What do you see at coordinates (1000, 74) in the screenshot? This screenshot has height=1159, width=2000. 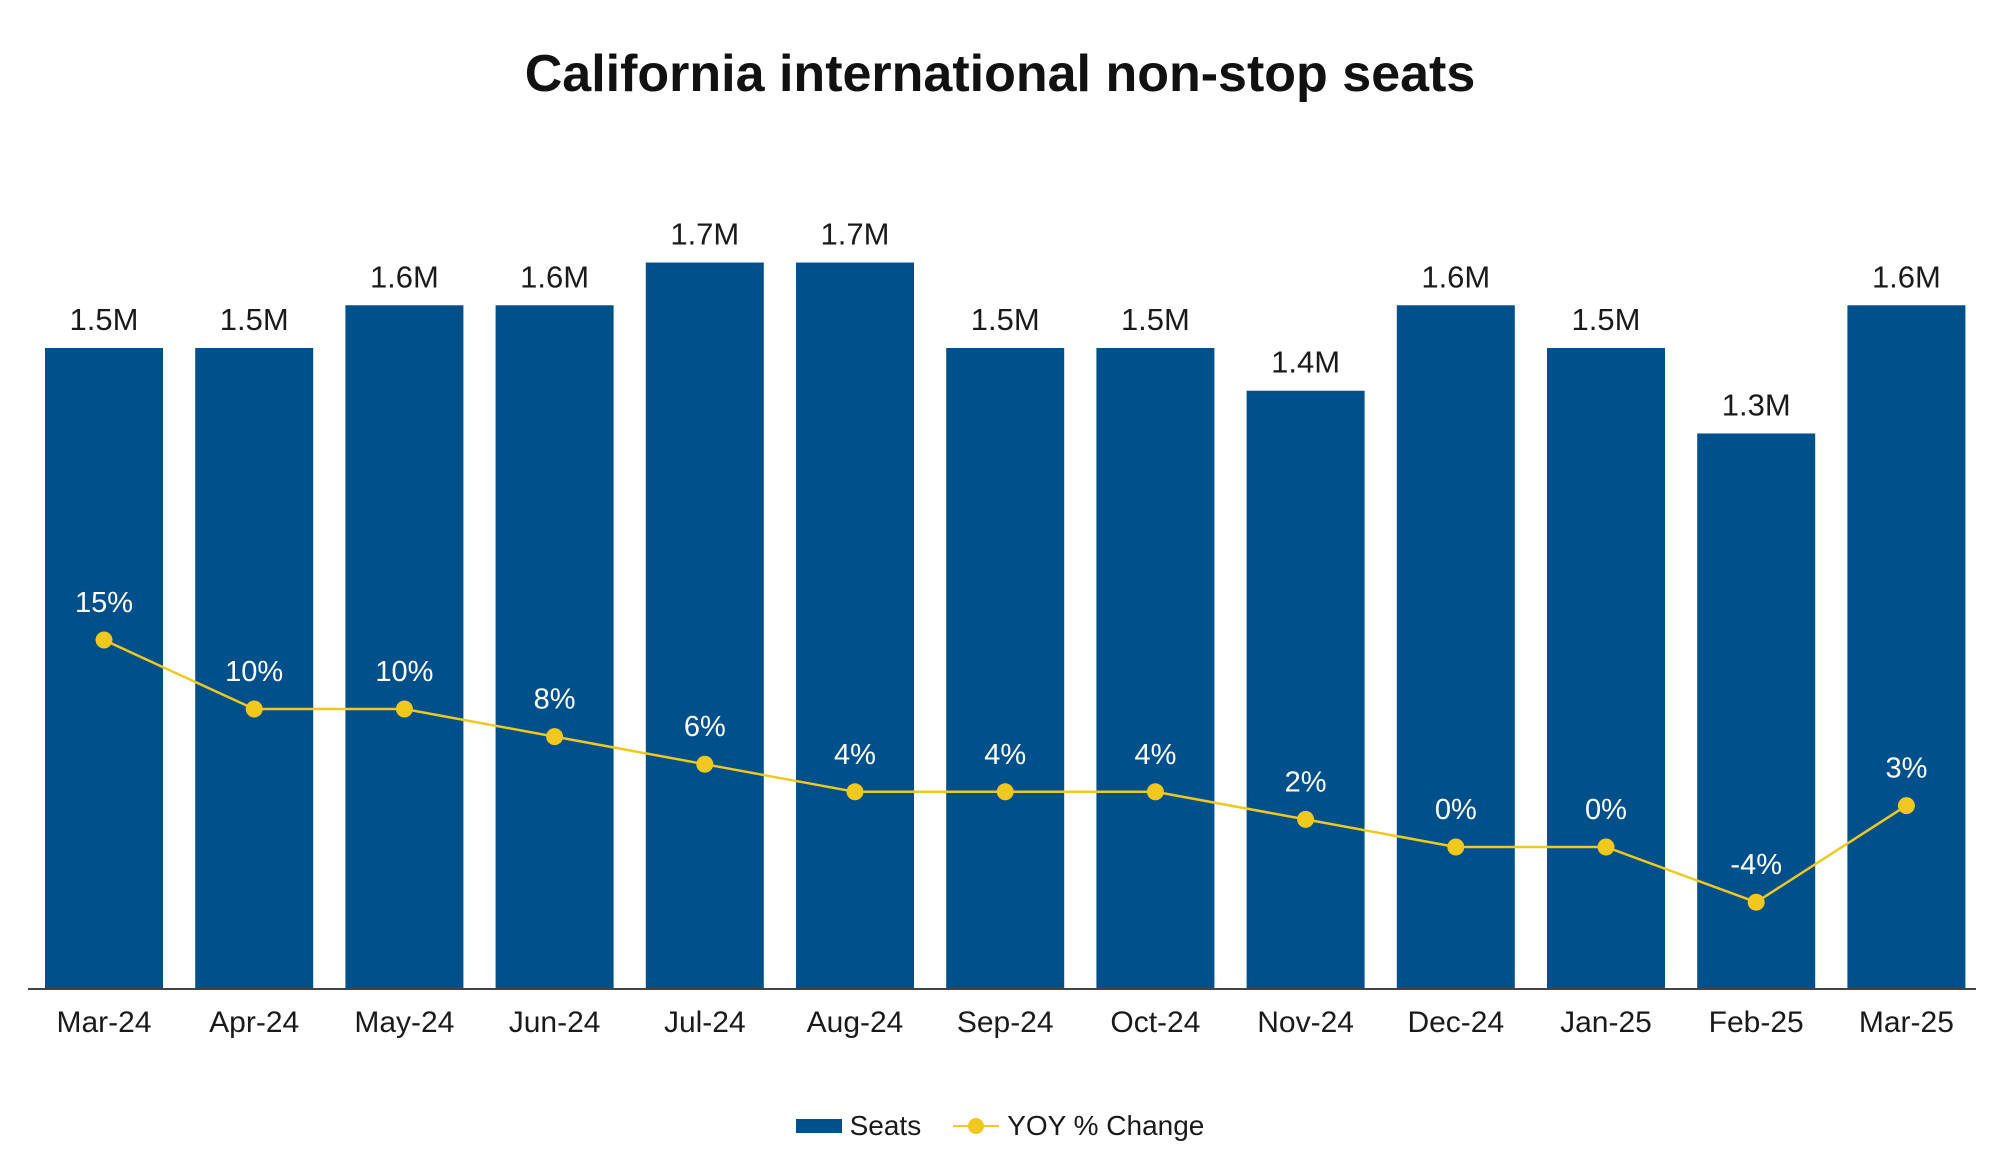 I see `chart-title: California international non-stop seats` at bounding box center [1000, 74].